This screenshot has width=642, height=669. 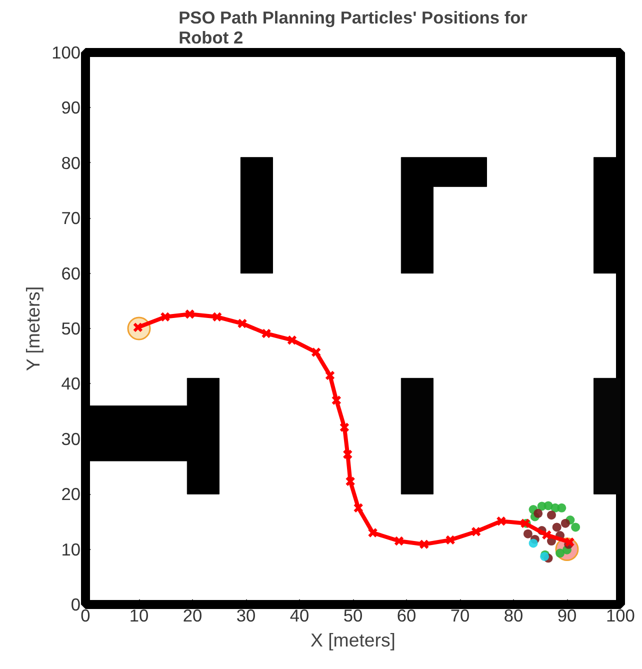 What do you see at coordinates (71, 494) in the screenshot?
I see `y-tick-label: 20` at bounding box center [71, 494].